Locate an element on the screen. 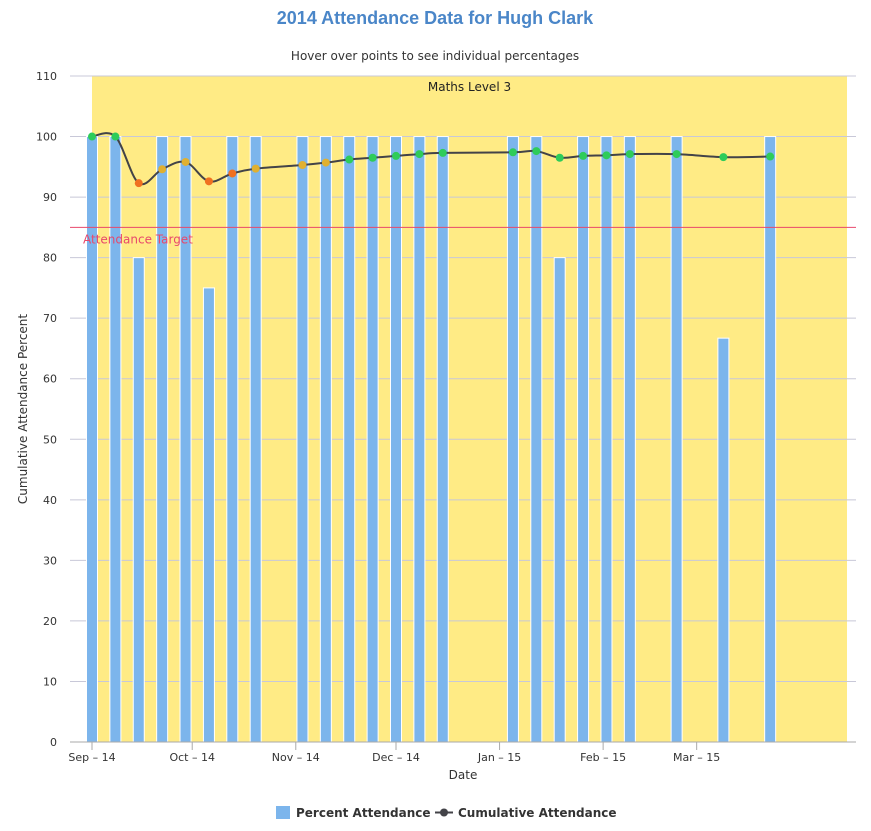  y-tick-label: 0 is located at coordinates (53, 742).